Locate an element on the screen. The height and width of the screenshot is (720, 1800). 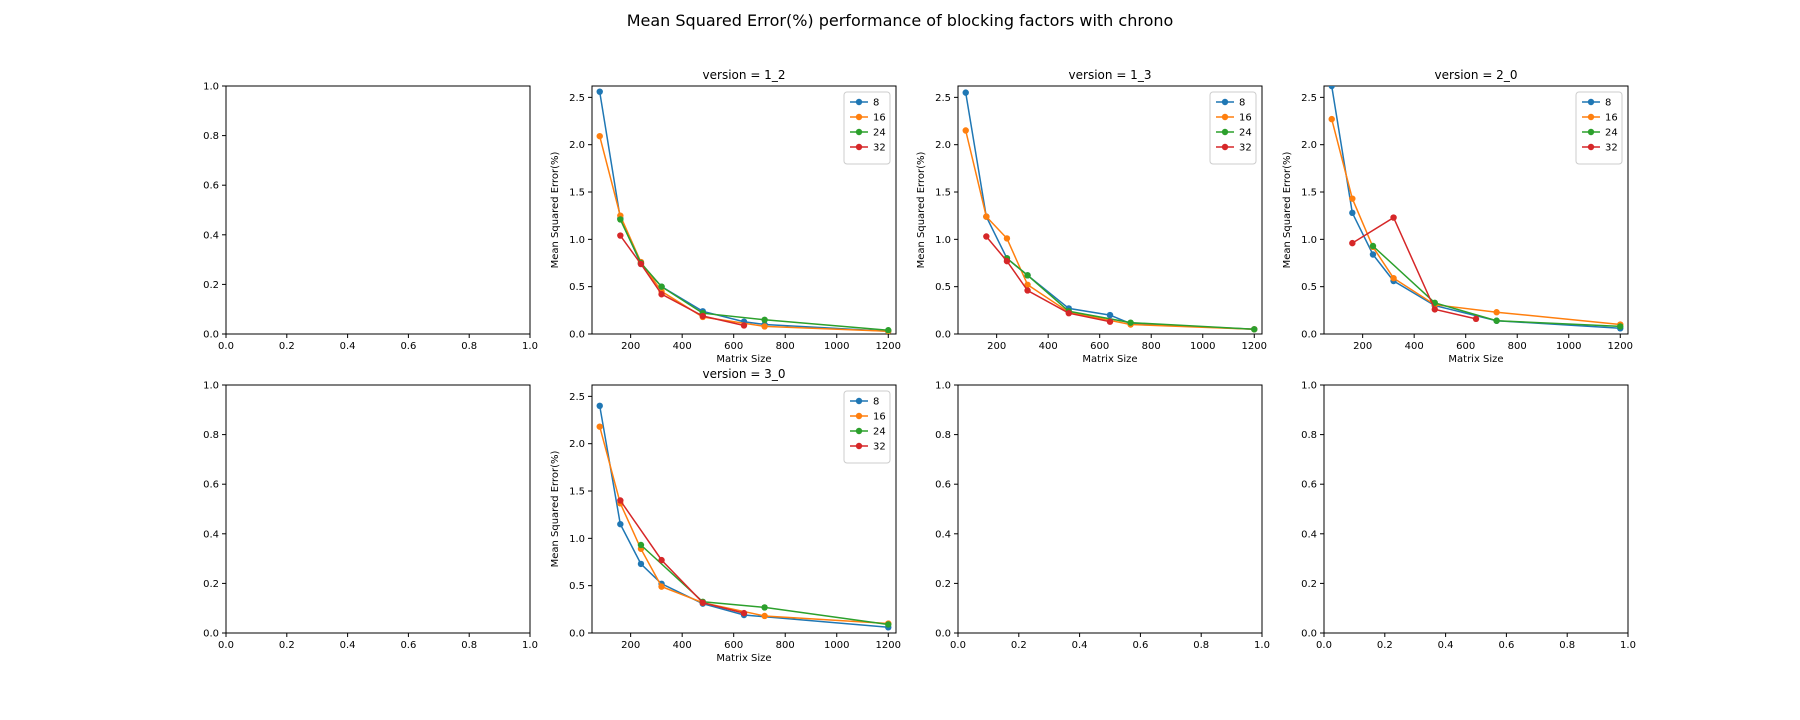
x-tick-label: 0.2 is located at coordinates (1019, 645).